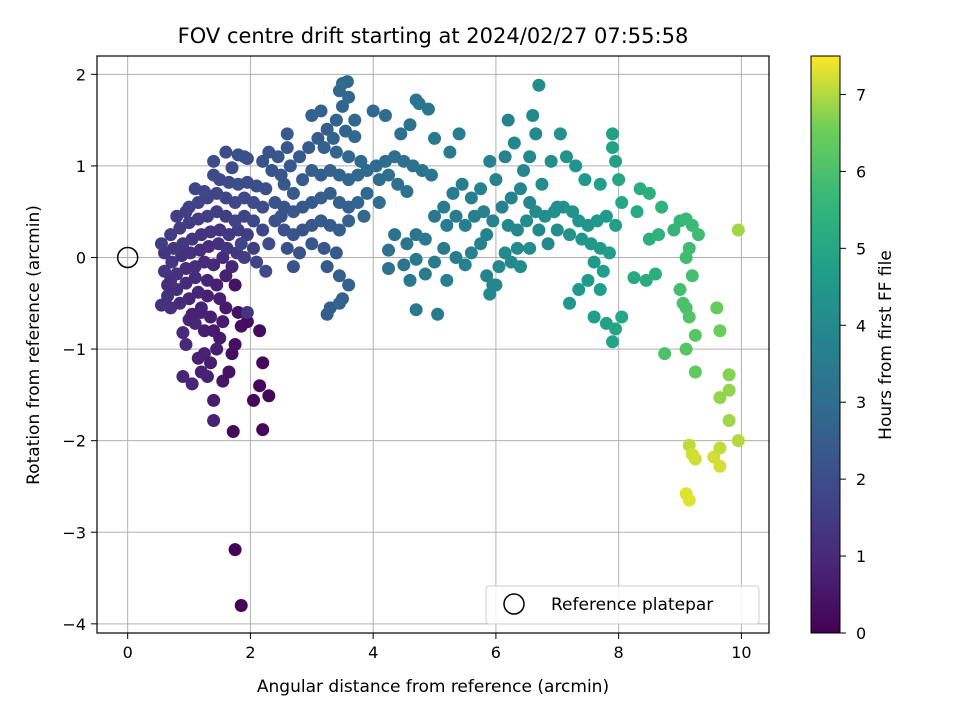 The width and height of the screenshot is (960, 720). I want to click on y-axis-ticks: −4 −3 −2 −1 0 1 2, so click(79, 349).